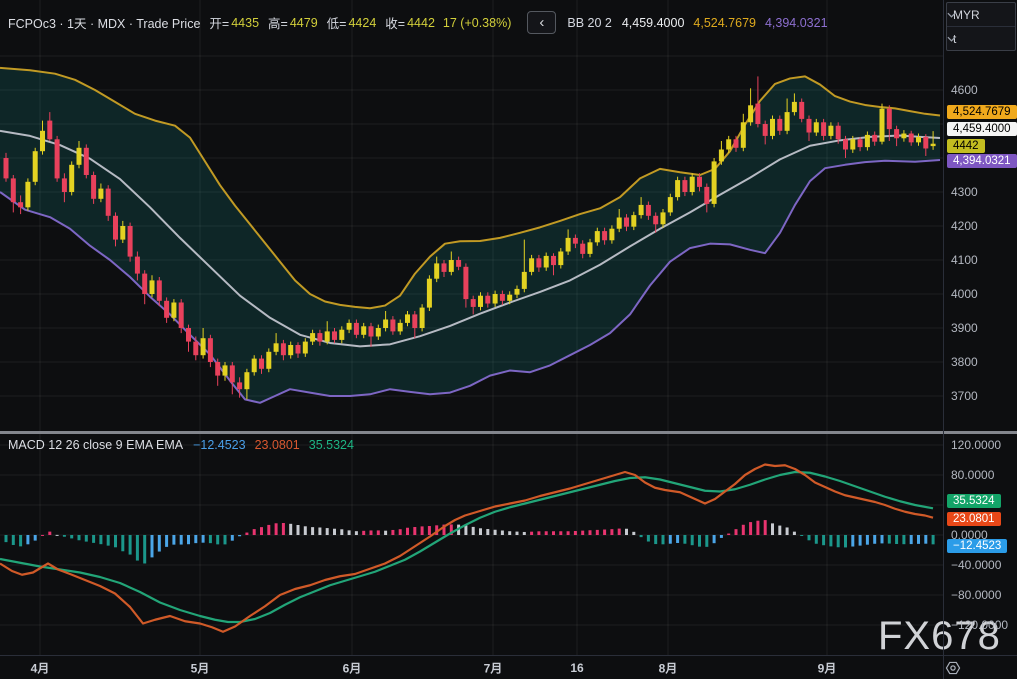  I want to click on time-tick-label: 8月, so click(668, 668).